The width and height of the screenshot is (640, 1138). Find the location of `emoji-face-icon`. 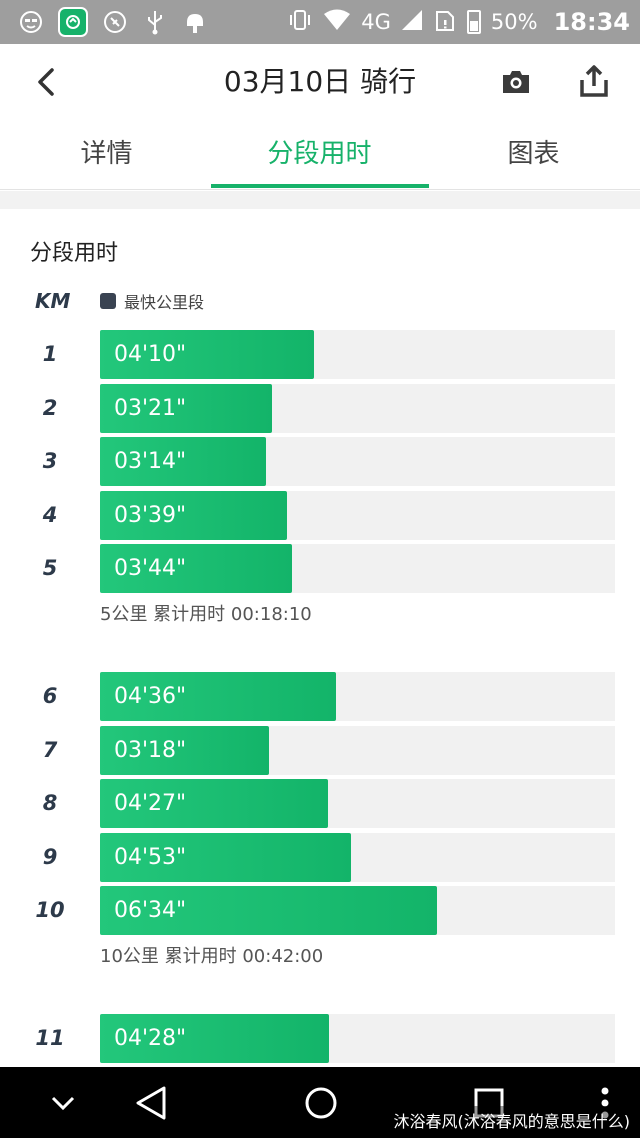

emoji-face-icon is located at coordinates (31, 22).